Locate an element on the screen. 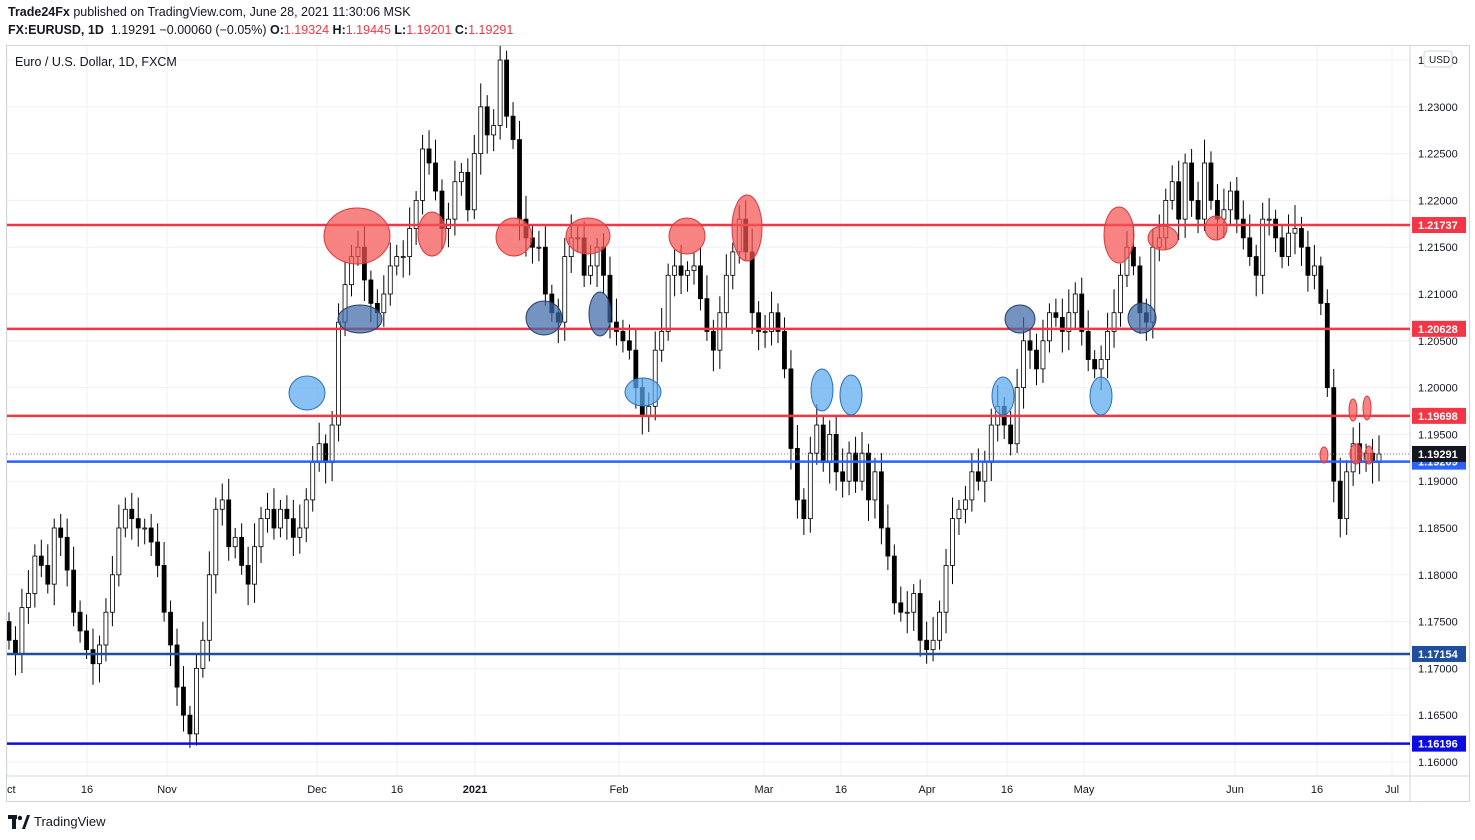 The height and width of the screenshot is (840, 1475). footer-brand: TradingView is located at coordinates (57, 821).